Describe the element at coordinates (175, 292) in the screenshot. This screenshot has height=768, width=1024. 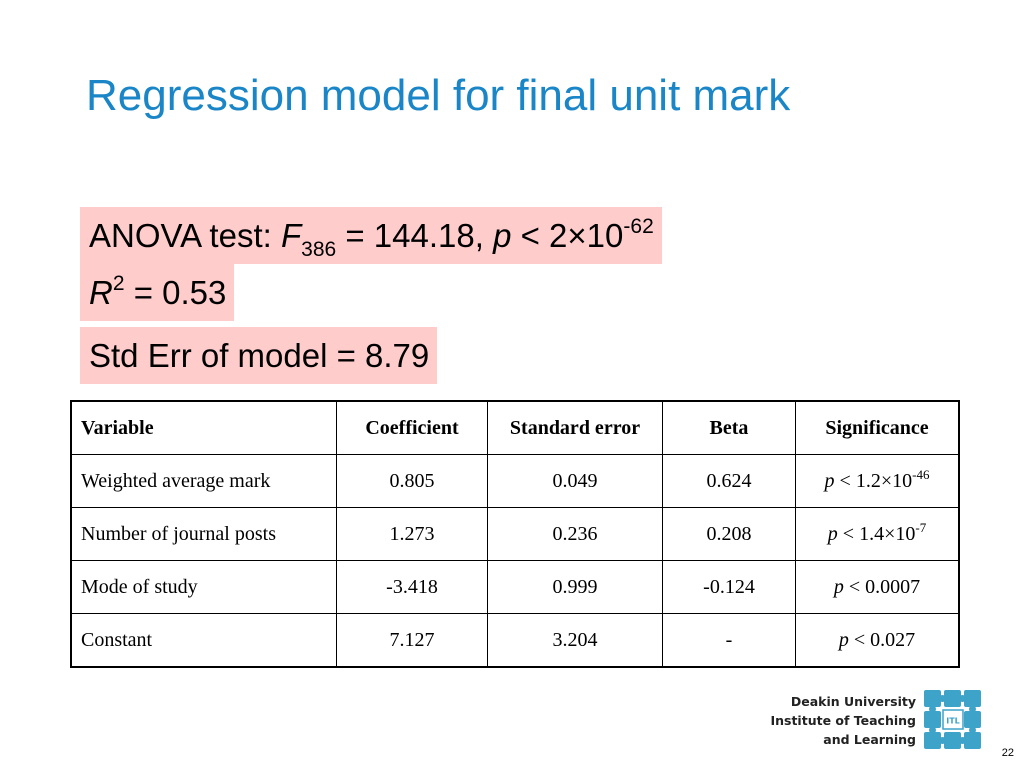
I see `r-squared-value: = 0.53` at that location.